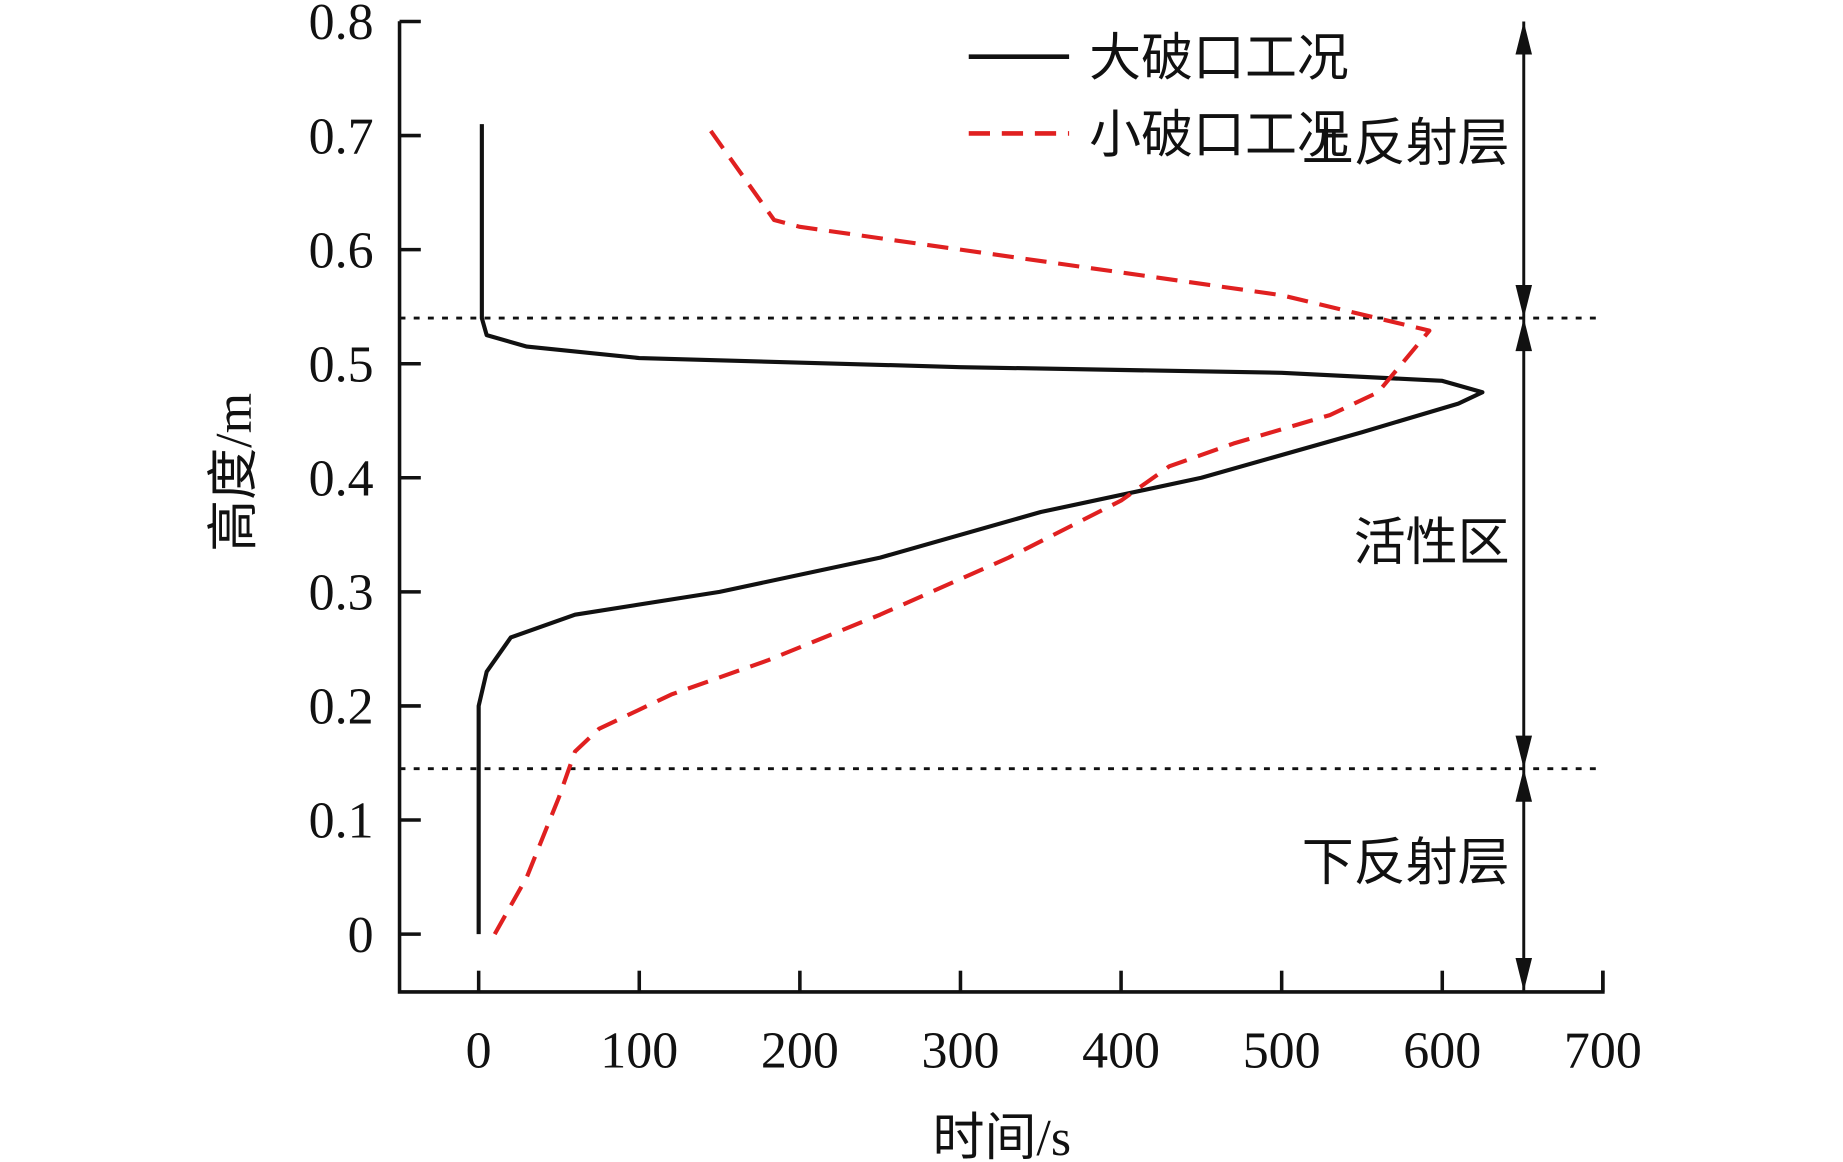 The height and width of the screenshot is (1162, 1843). I want to click on legend: 大破口工况 小破口工况, so click(1158, 97).